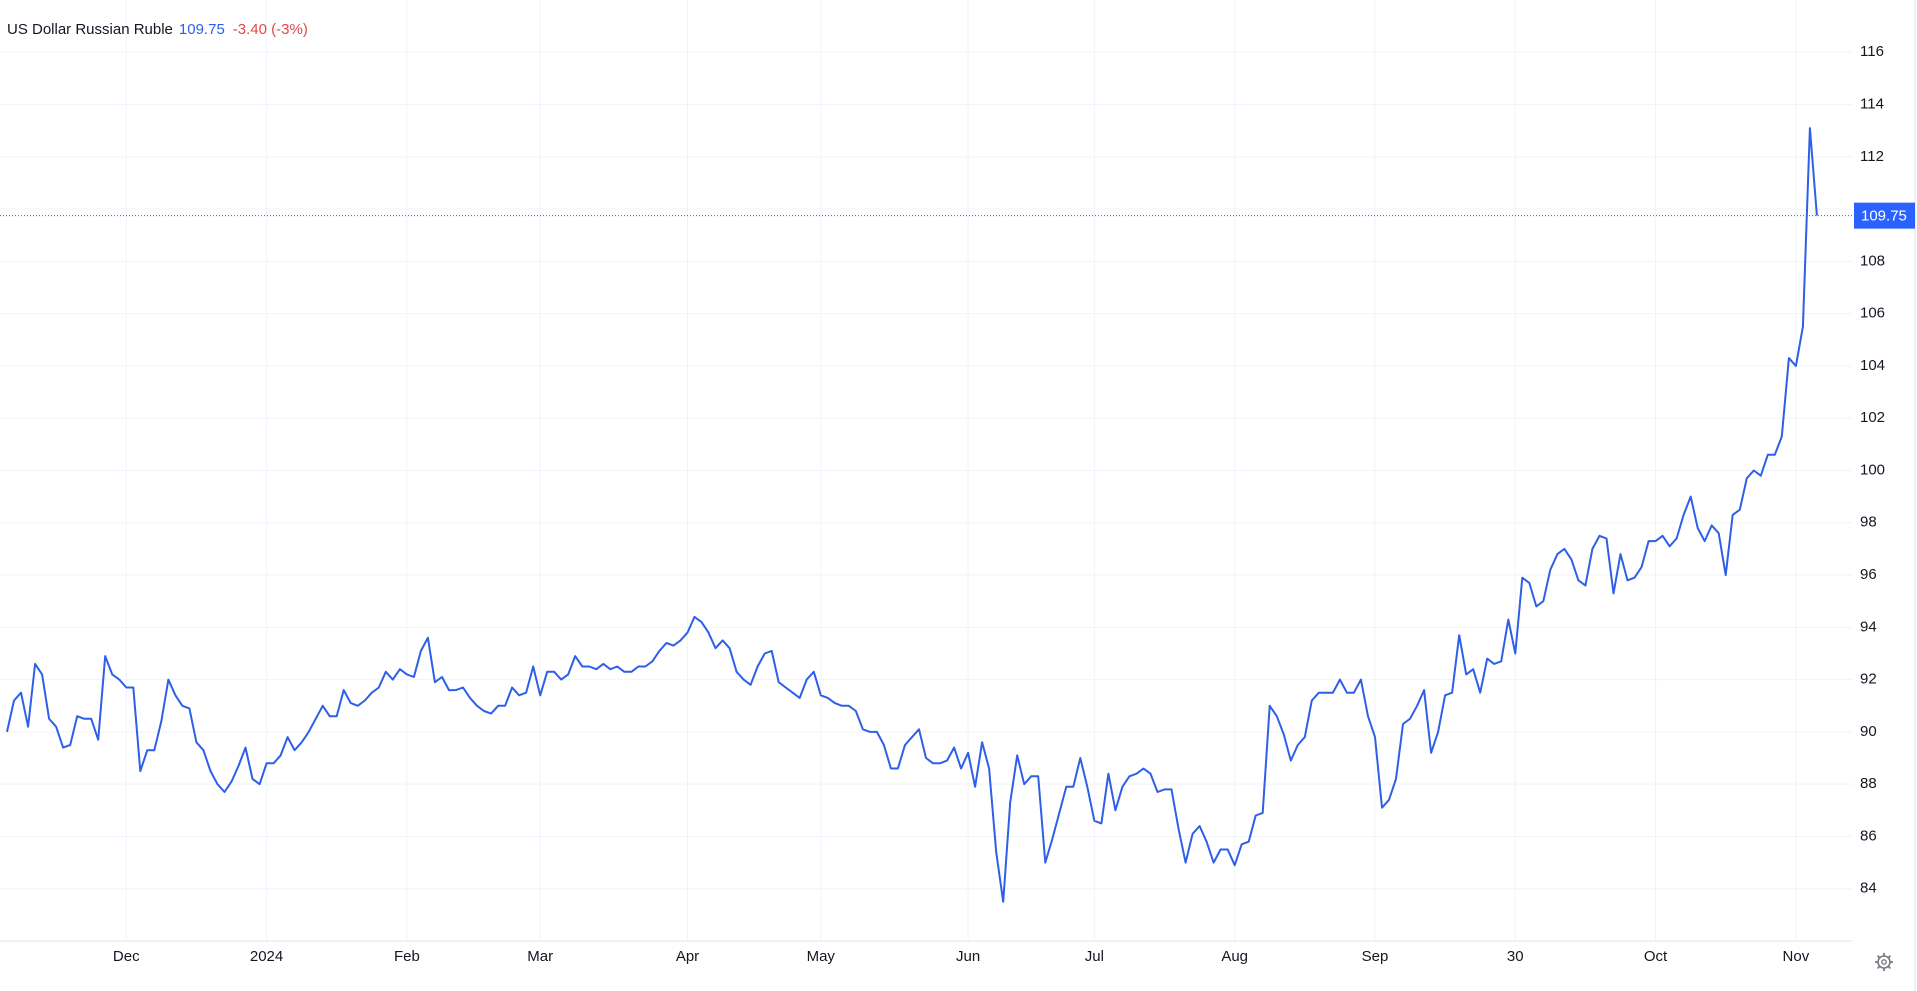 The image size is (1917, 991). I want to click on y-tick-label: 104, so click(1872, 365).